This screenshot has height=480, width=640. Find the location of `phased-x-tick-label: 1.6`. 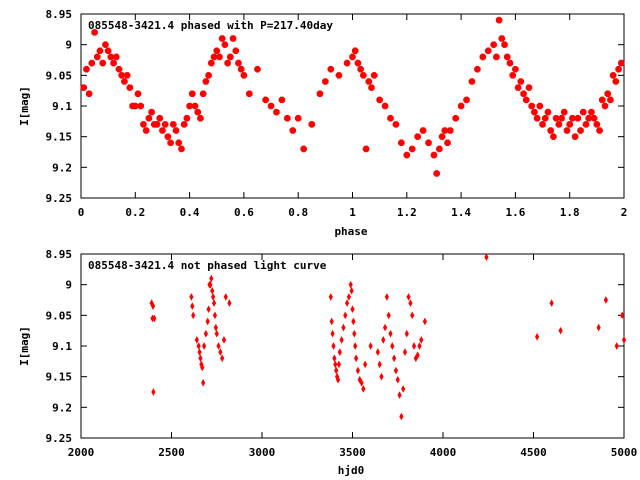

phased-x-tick-label: 1.6 is located at coordinates (515, 212).